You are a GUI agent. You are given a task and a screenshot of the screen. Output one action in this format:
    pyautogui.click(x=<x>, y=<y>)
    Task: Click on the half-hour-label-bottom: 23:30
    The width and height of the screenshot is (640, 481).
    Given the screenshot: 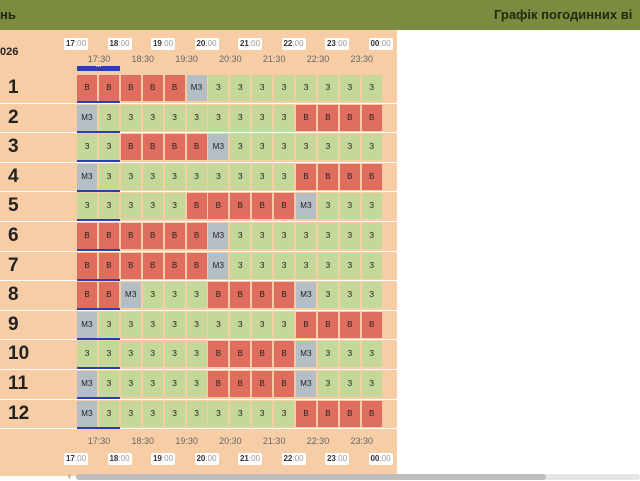 What is the action you would take?
    pyautogui.click(x=362, y=441)
    